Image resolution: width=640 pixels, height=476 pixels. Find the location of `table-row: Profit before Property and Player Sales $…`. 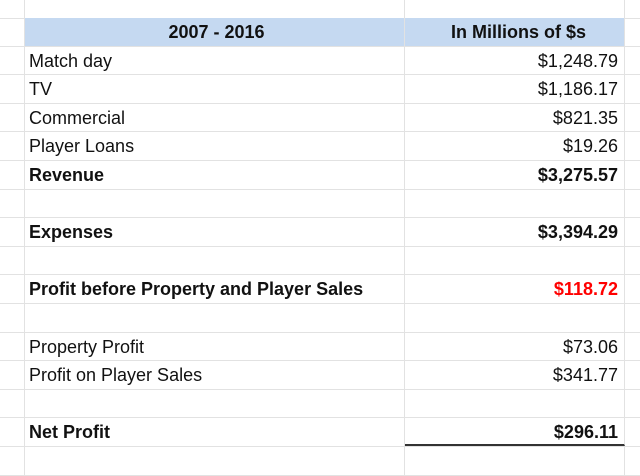

table-row: Profit before Property and Player Sales $… is located at coordinates (320, 289).